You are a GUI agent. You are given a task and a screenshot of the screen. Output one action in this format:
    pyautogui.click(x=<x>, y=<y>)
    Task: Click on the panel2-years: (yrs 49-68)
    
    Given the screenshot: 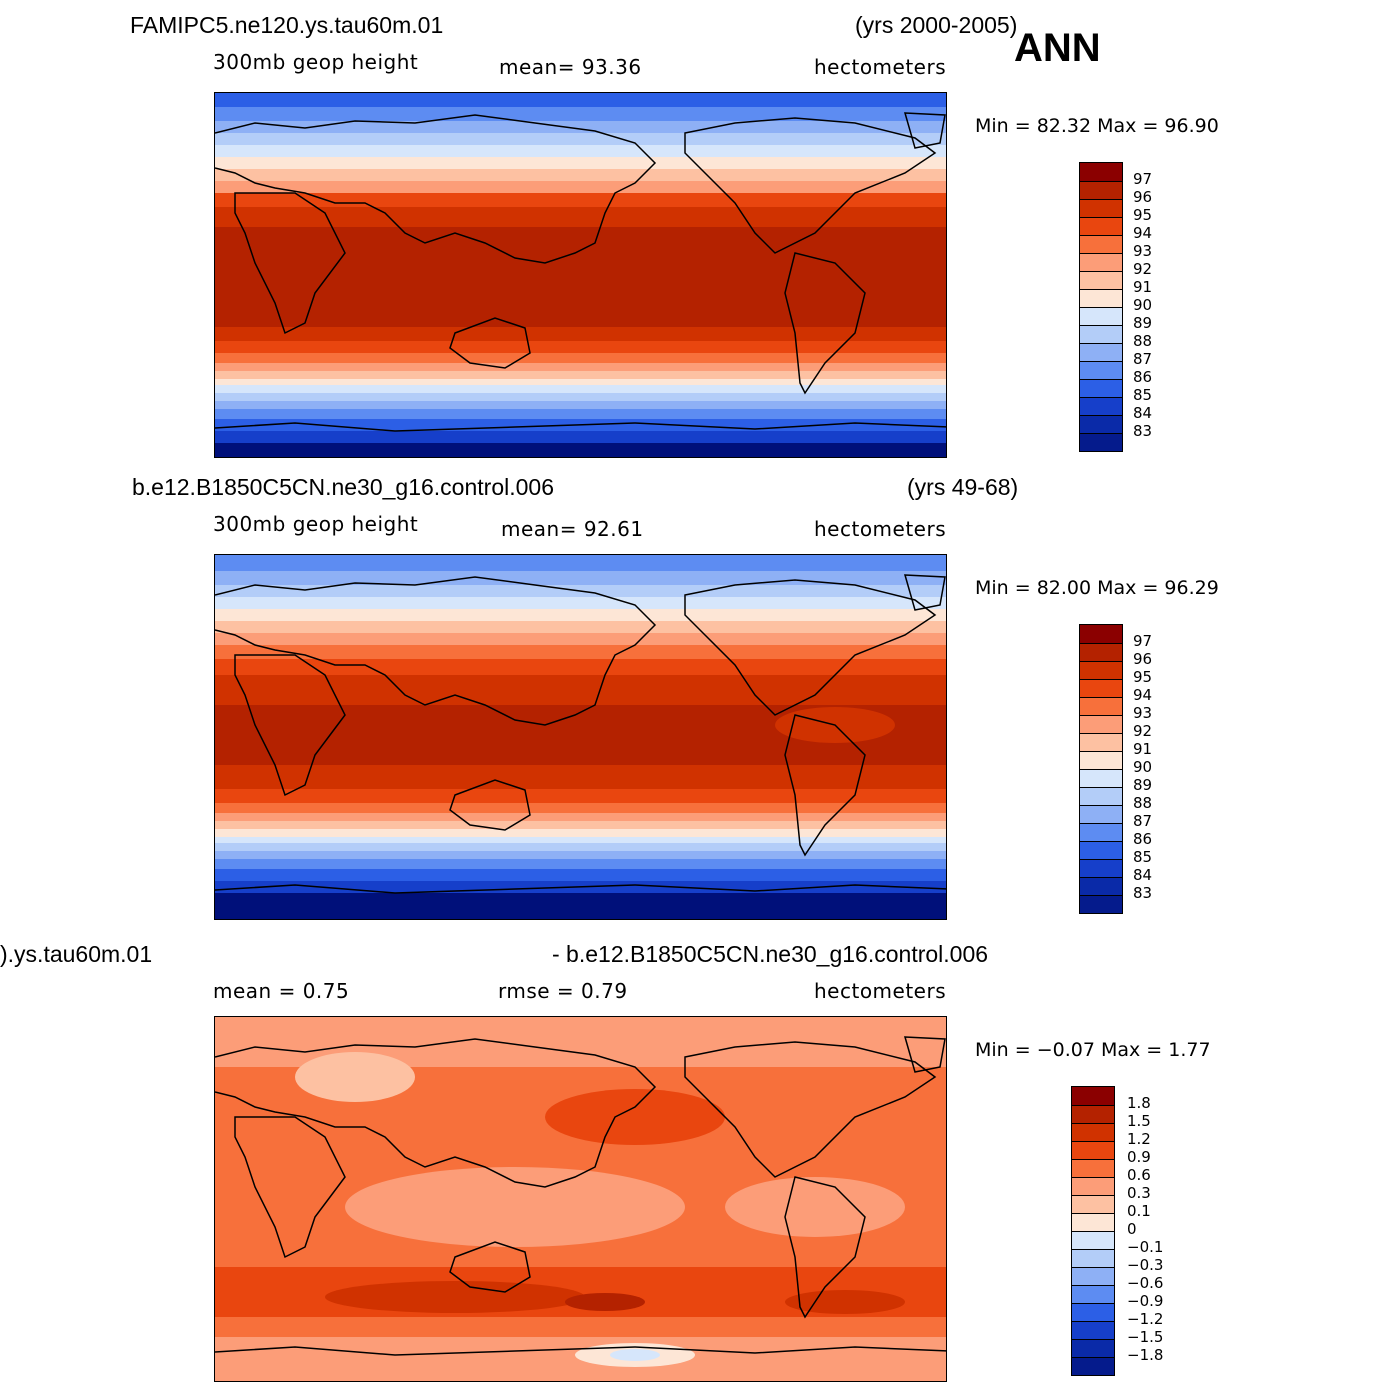 What is the action you would take?
    pyautogui.click(x=963, y=487)
    